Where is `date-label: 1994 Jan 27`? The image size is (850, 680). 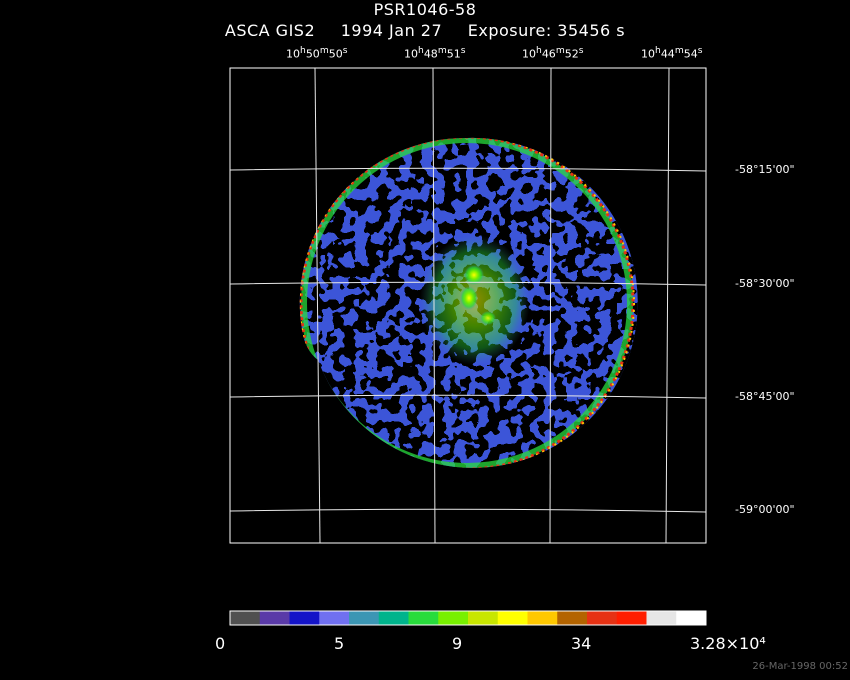
date-label: 1994 Jan 27 is located at coordinates (391, 30).